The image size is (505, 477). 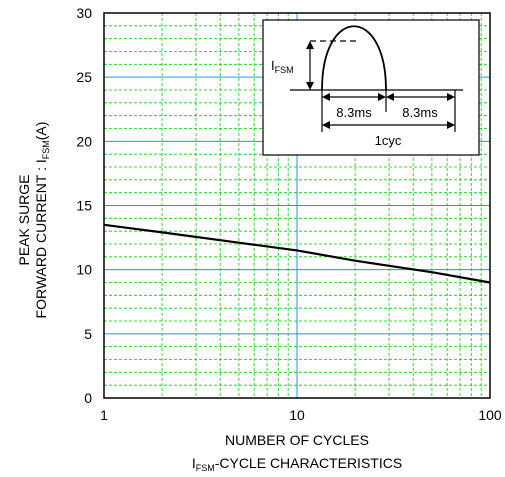 What do you see at coordinates (297, 440) in the screenshot?
I see `x-axis-title: NUMBER OF CYCLES` at bounding box center [297, 440].